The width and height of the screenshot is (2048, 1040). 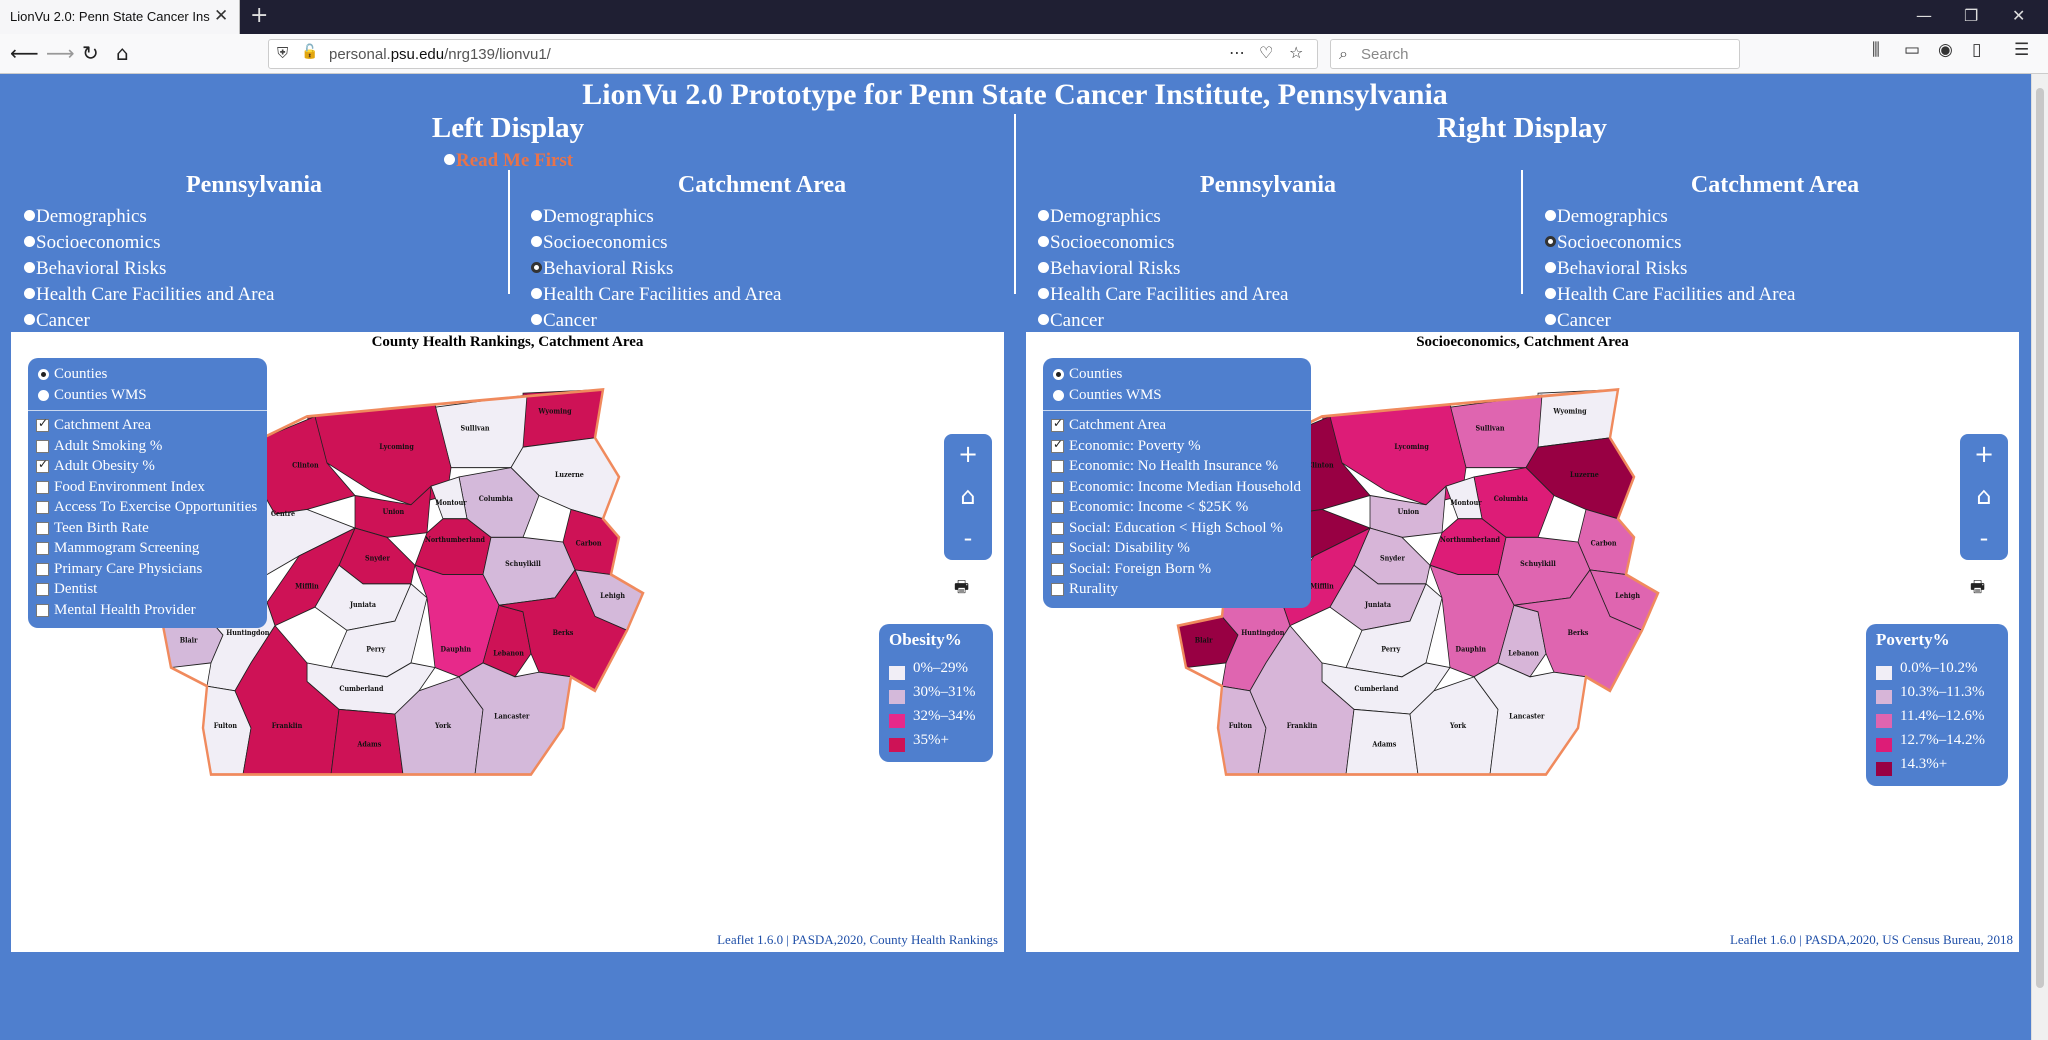 I want to click on overlay-layer-option: Economic: Poverty %, so click(x=1176, y=446).